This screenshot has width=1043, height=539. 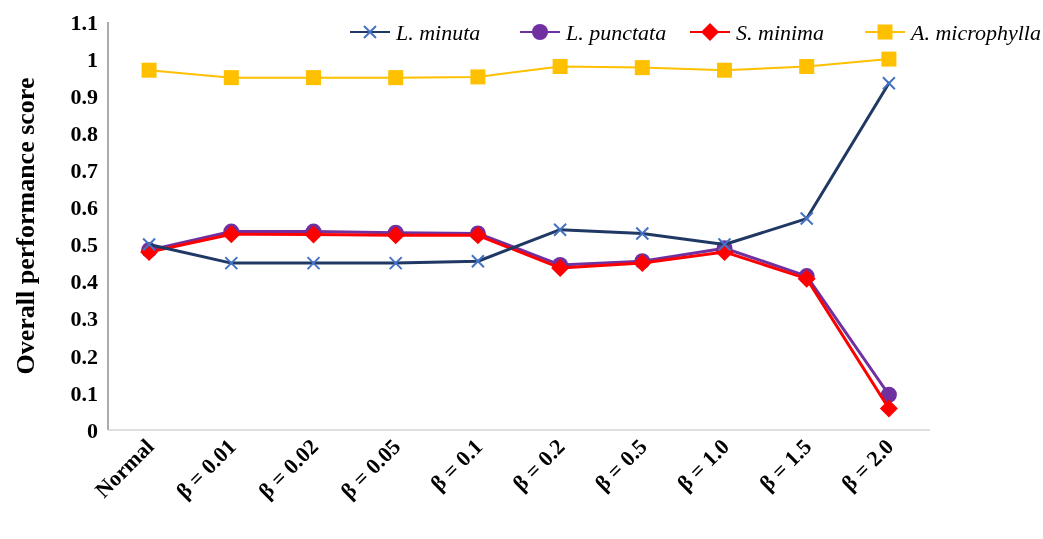 I want to click on x-tick-label: β = 0.02, so click(x=288, y=468).